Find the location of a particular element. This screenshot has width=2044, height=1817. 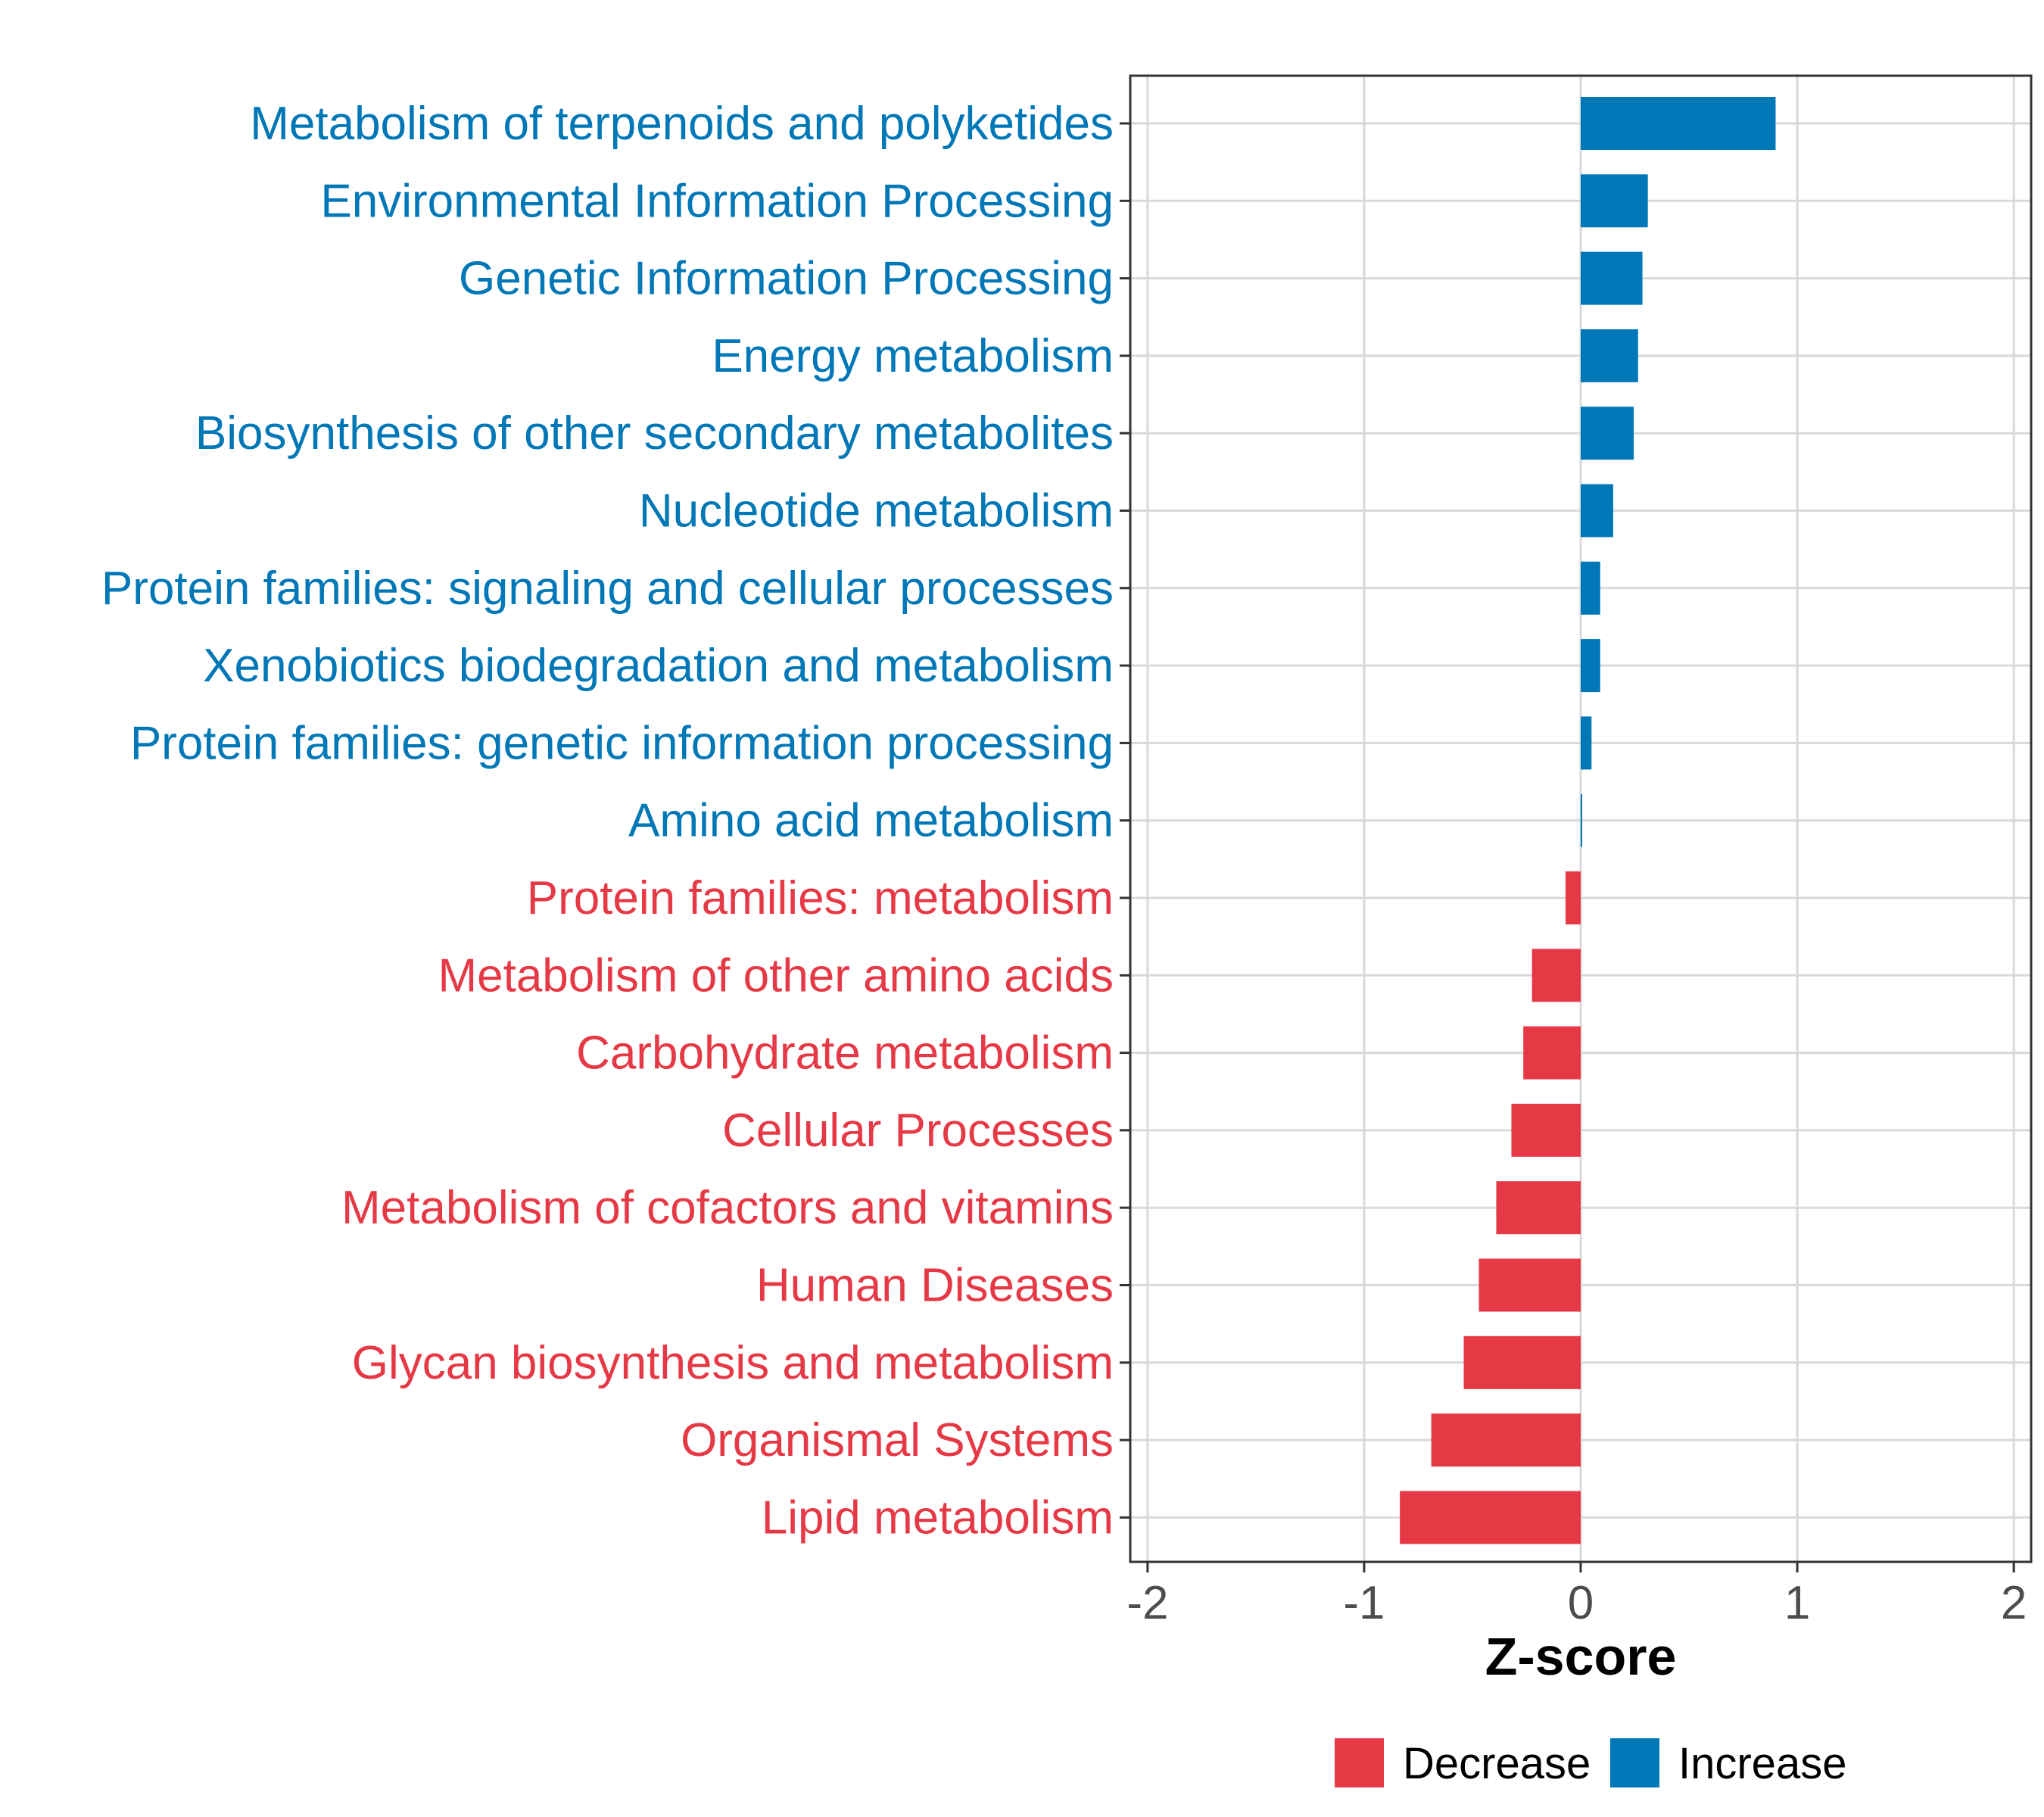

legend-label-decrease: Decrease is located at coordinates (1497, 1764).